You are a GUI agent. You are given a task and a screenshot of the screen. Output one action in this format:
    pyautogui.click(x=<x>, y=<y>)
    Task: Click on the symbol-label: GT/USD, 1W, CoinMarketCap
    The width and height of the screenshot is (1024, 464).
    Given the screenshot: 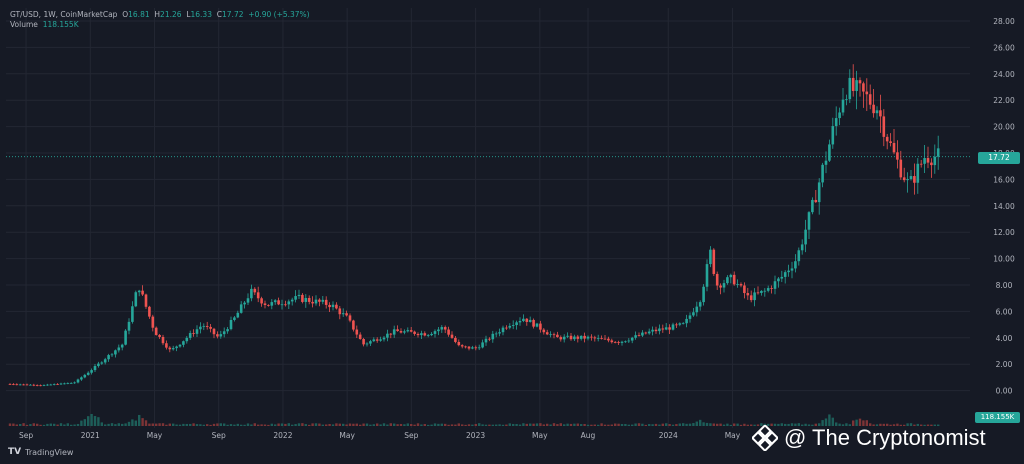 What is the action you would take?
    pyautogui.click(x=64, y=14)
    